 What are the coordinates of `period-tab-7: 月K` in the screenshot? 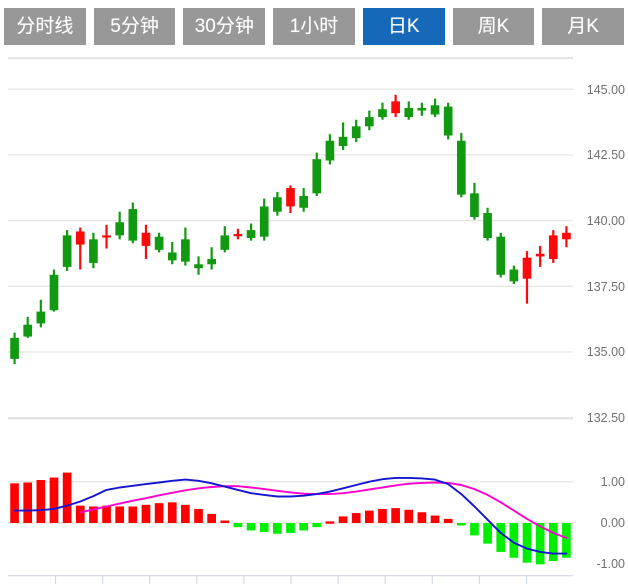 It's located at (583, 26).